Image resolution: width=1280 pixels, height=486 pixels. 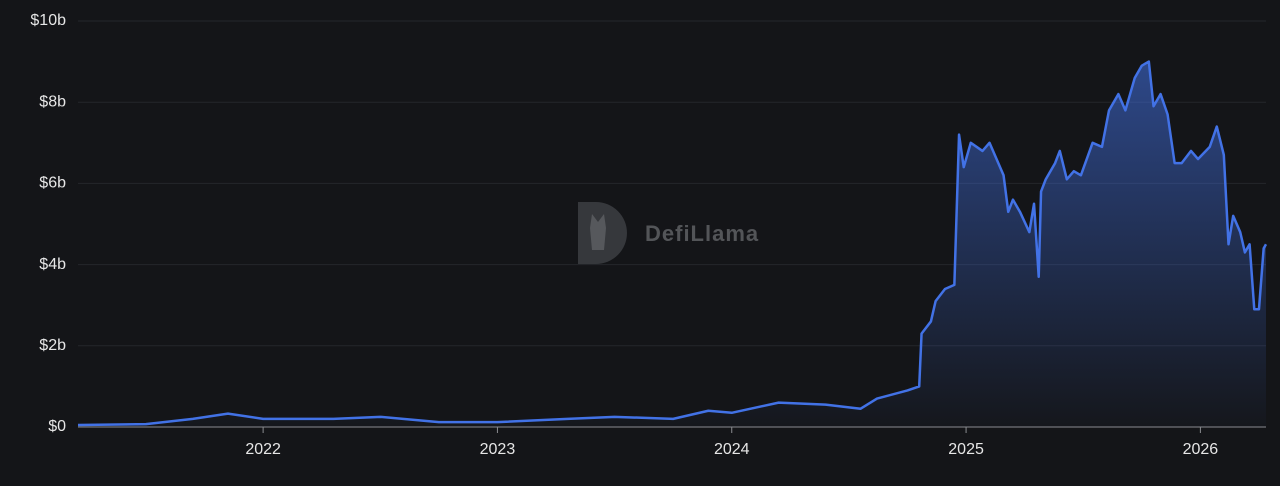 What do you see at coordinates (52, 345) in the screenshot?
I see `y-tick-label: $2b` at bounding box center [52, 345].